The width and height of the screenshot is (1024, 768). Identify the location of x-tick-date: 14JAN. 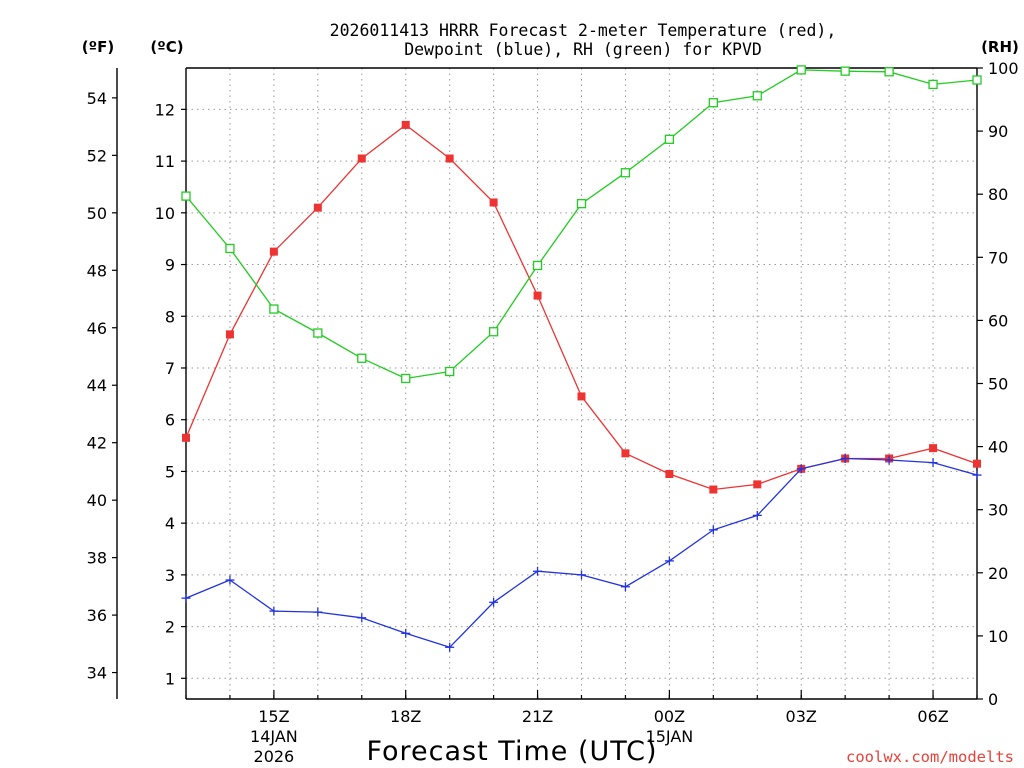
(274, 736).